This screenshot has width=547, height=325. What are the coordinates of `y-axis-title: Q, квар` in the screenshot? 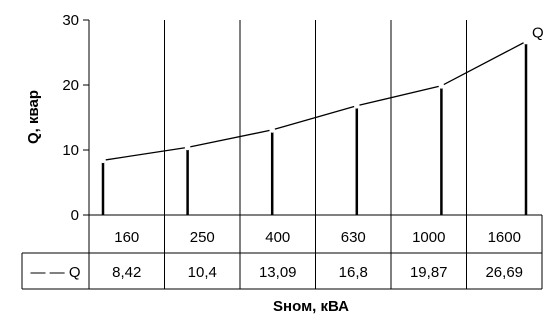 It's located at (33, 117).